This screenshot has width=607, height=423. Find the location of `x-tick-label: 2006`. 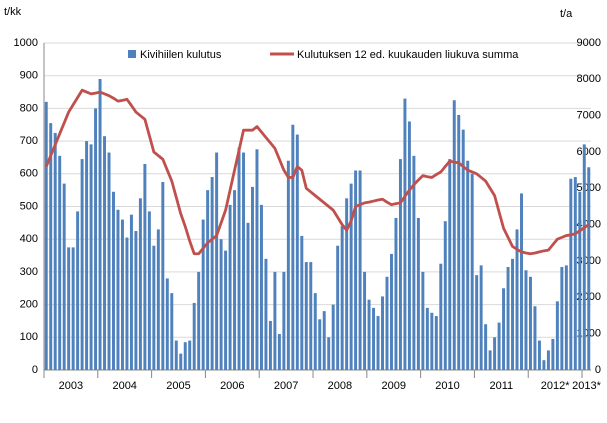

x-tick-label: 2006 is located at coordinates (232, 386).